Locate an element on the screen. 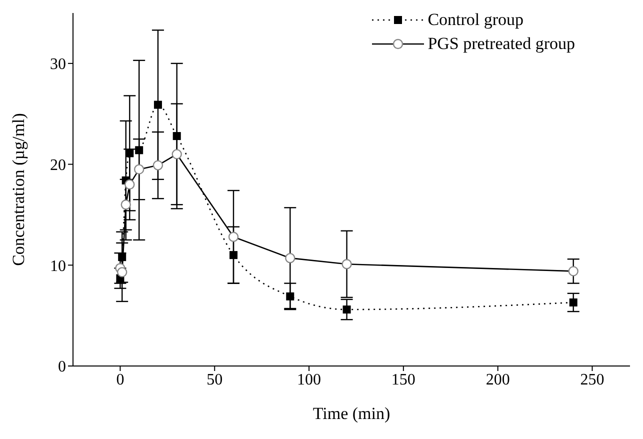 This screenshot has width=643, height=439. x-tick-label: 0 is located at coordinates (120, 379).